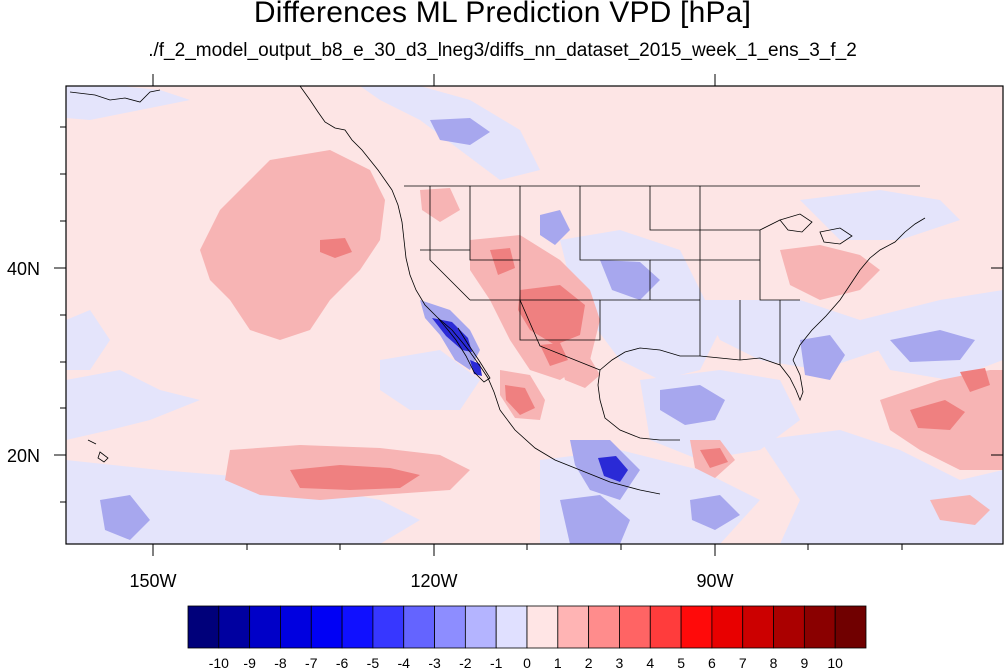  I want to click on colorbar-label: -10, so click(219, 663).